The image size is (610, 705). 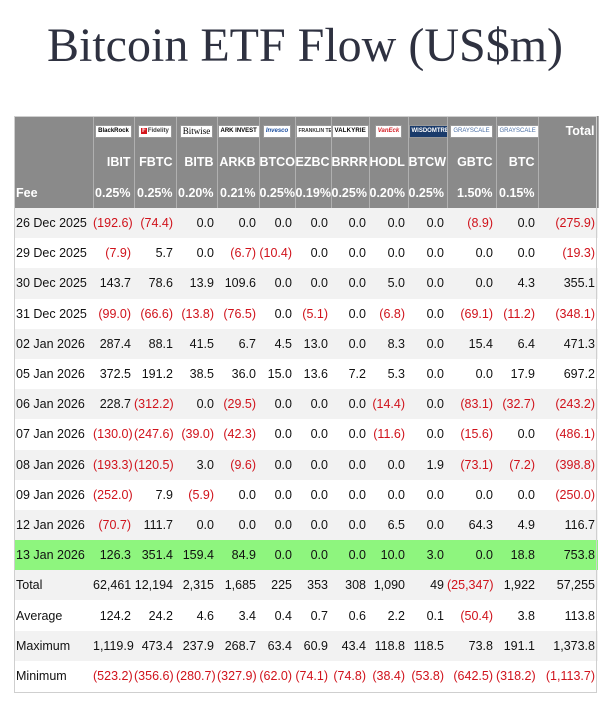 I want to click on stat-value-brrr: (74.8), so click(x=350, y=675).